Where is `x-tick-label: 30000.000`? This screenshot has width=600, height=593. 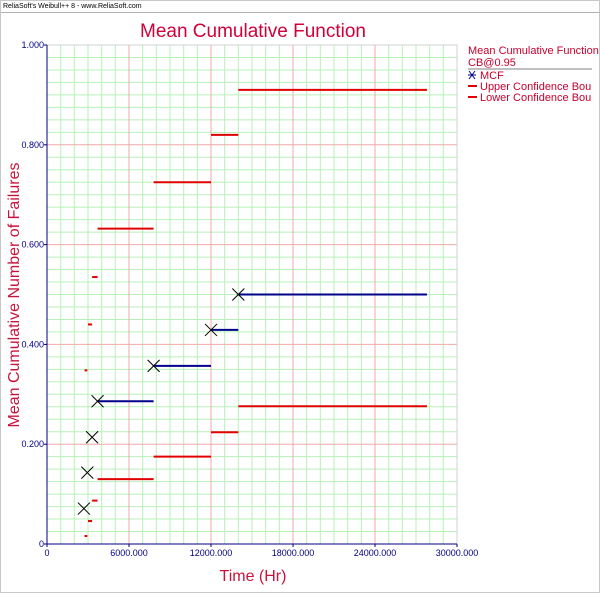
x-tick-label: 30000.000 is located at coordinates (457, 553).